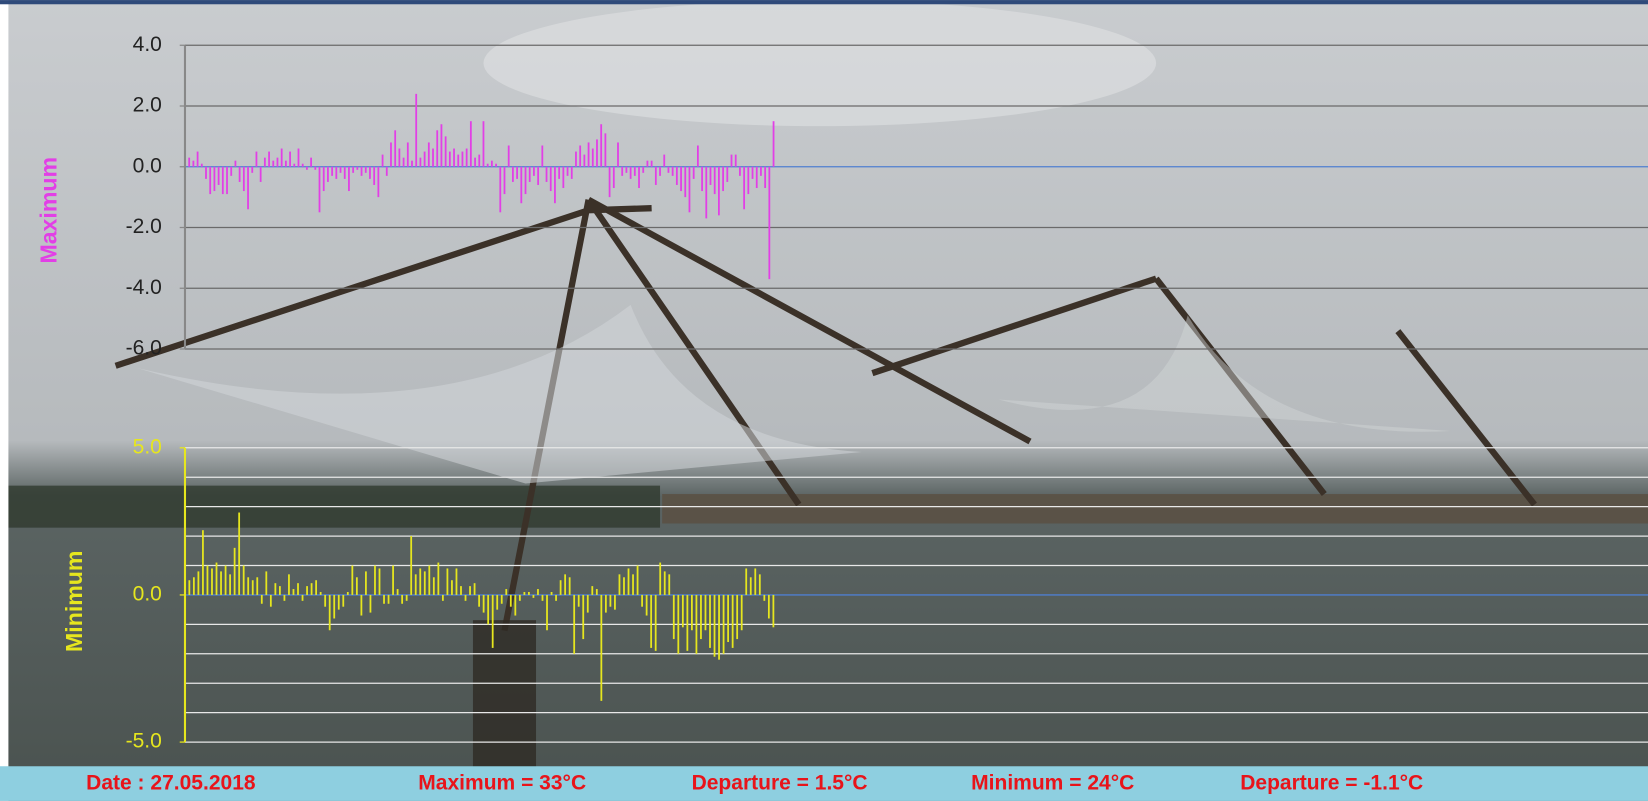 The width and height of the screenshot is (1648, 801). What do you see at coordinates (1155, 509) in the screenshot?
I see `photo-pier` at bounding box center [1155, 509].